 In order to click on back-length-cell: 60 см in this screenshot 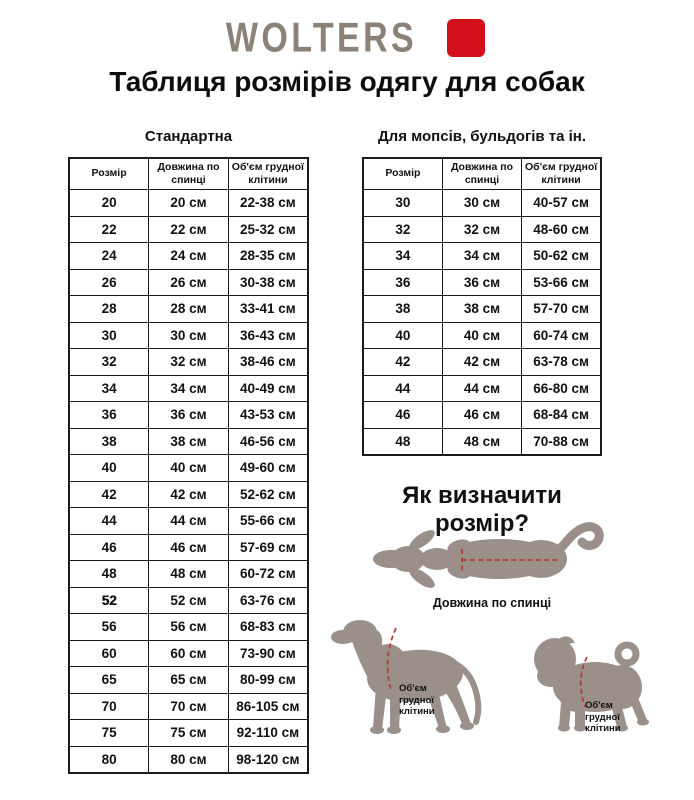, I will do `click(188, 653)`.